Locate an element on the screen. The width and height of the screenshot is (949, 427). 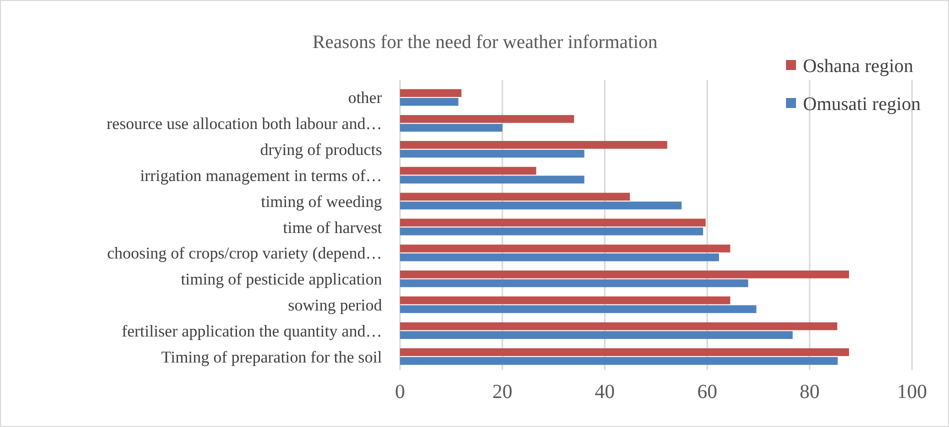
y-tick-label: drying of products is located at coordinates (321, 150).